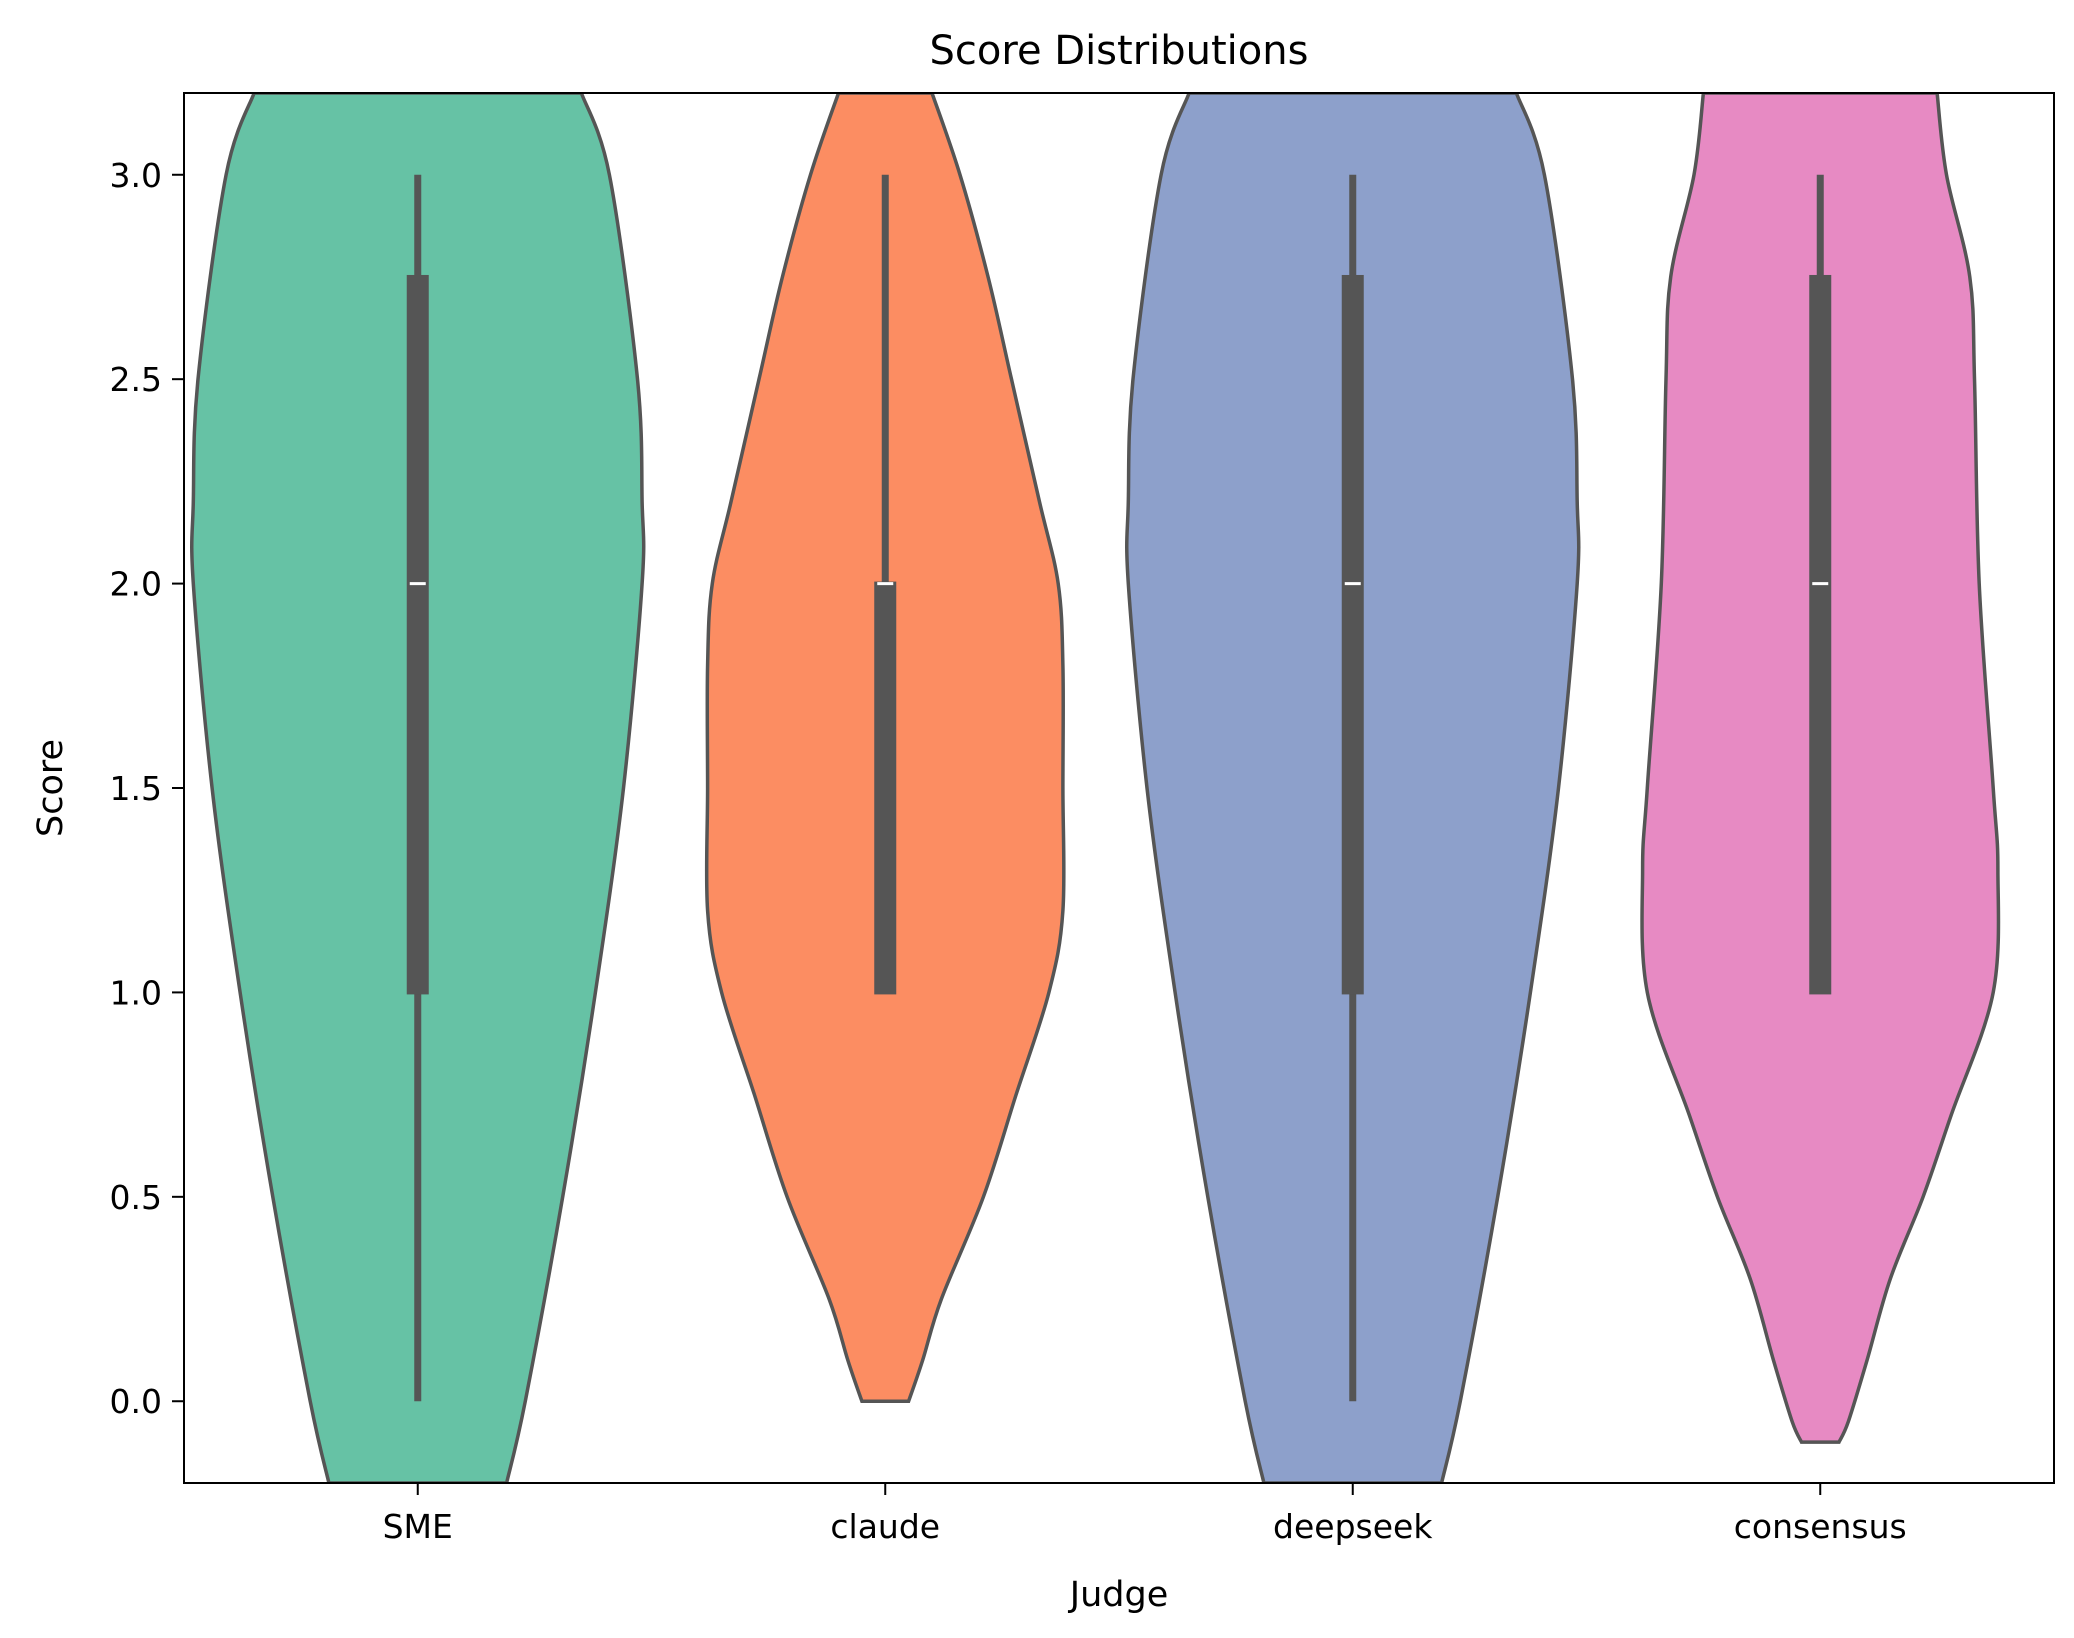 This screenshot has width=2074, height=1638. I want to click on x-axis-label: Judge, so click(1118, 1595).